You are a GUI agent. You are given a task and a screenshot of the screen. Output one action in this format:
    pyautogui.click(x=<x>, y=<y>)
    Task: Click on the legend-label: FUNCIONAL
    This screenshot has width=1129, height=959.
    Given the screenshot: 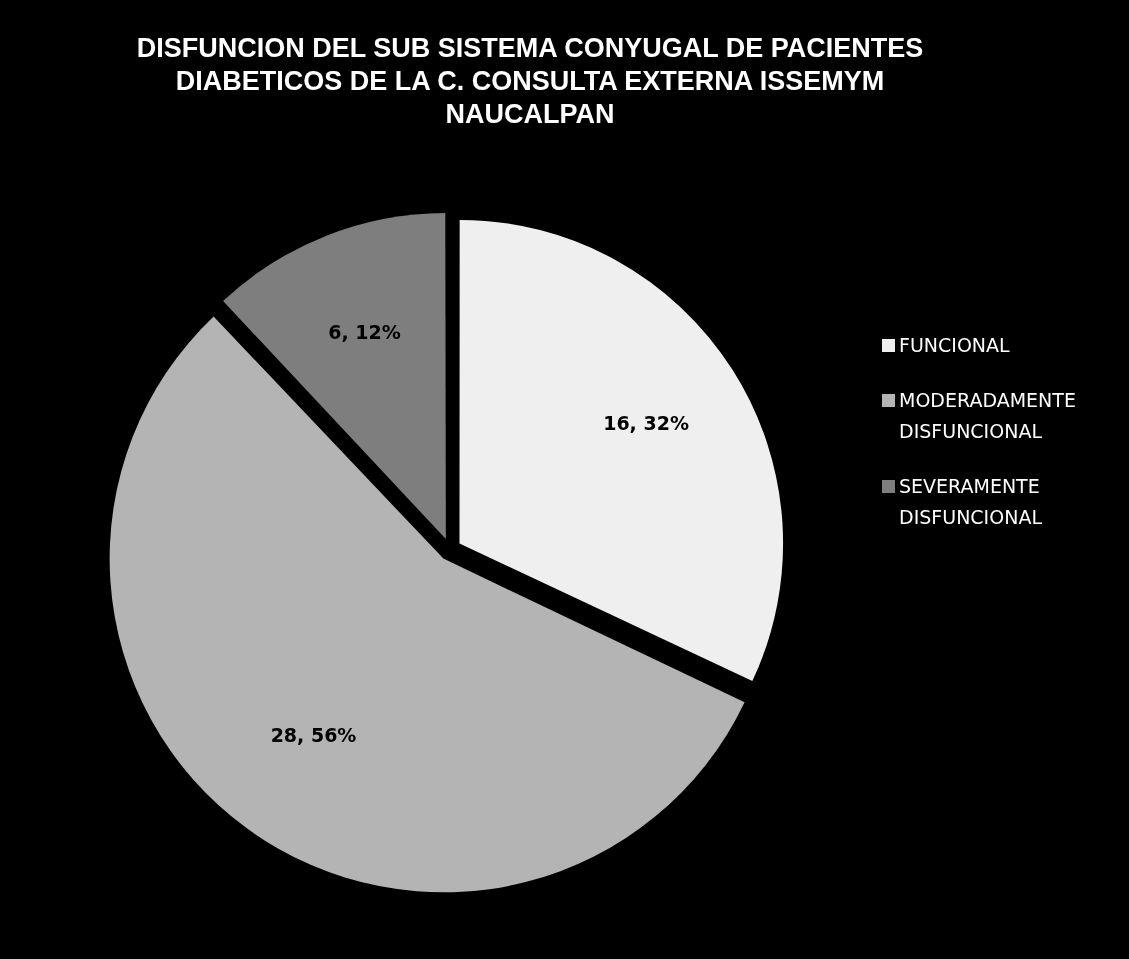 What is the action you would take?
    pyautogui.click(x=954, y=345)
    